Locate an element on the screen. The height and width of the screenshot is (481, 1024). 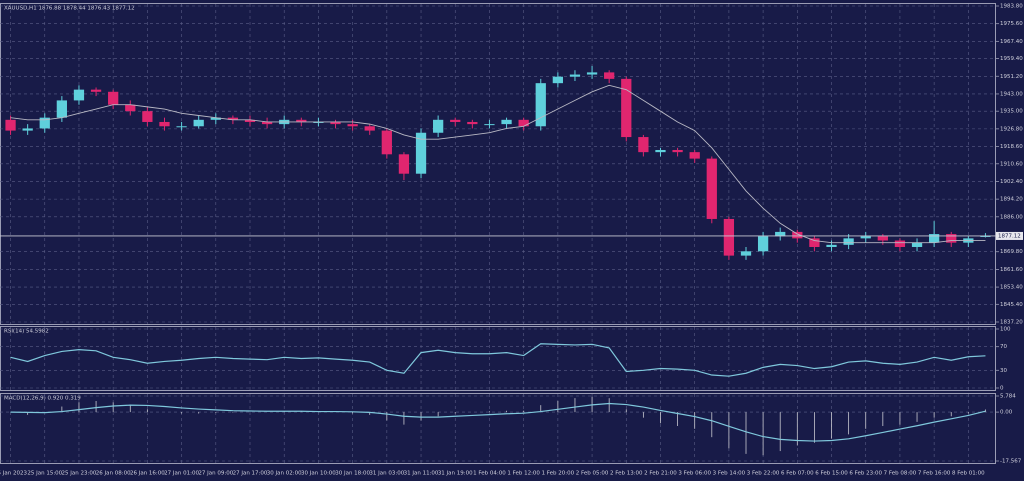
y-tick-label: 1869.80 is located at coordinates (1011, 252).